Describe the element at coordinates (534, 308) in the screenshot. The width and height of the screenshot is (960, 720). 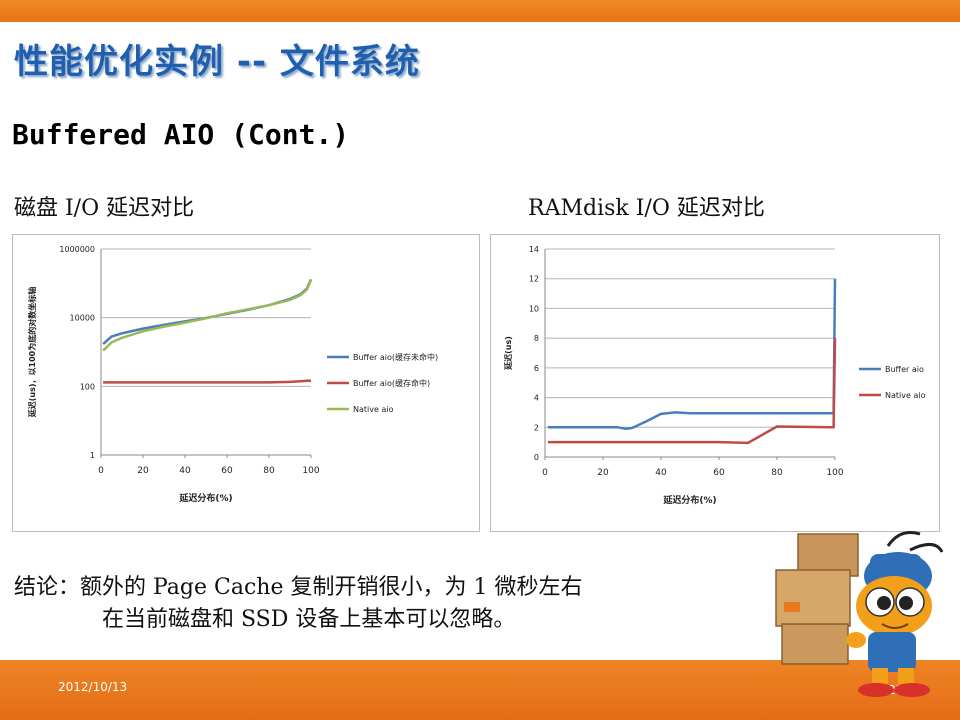
I see `ramdisk-y-tick-label: 10` at that location.